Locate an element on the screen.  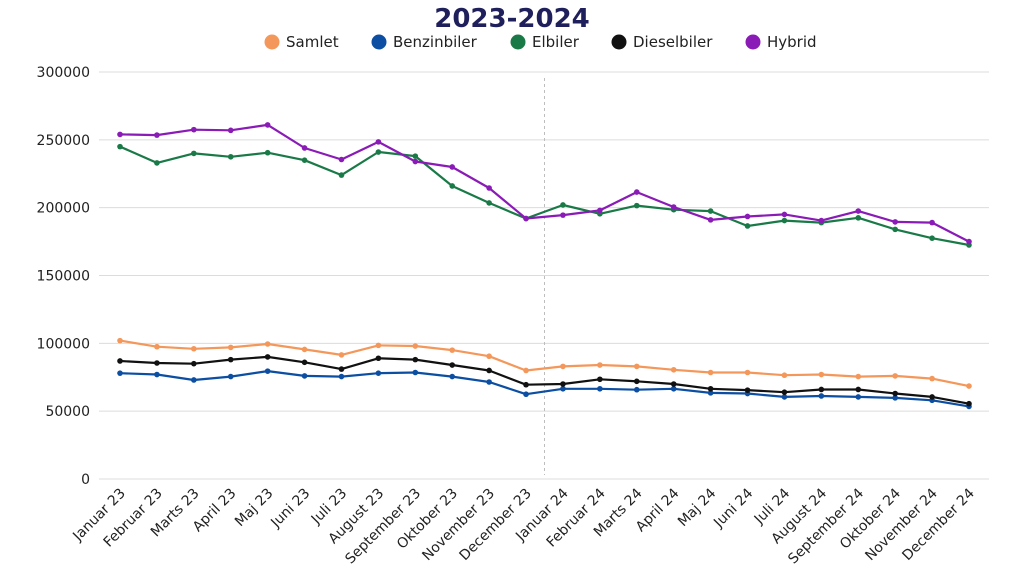
legend-item-samlet: Samlet is located at coordinates (301, 42).